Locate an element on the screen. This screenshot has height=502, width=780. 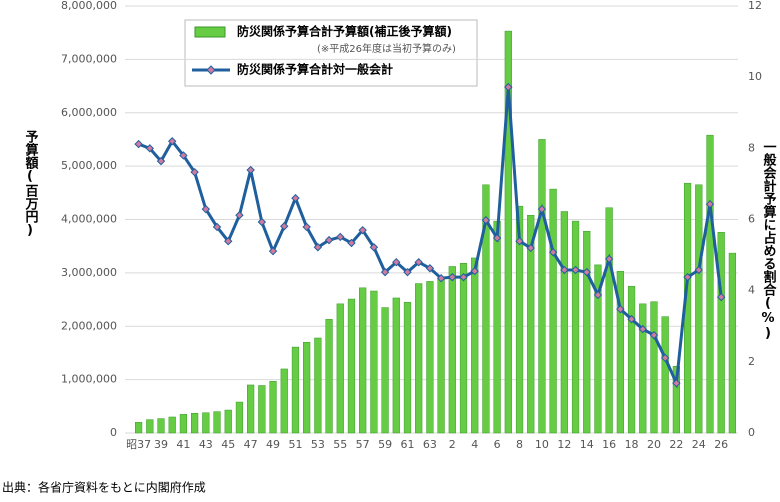
x-tick-label: 24 is located at coordinates (699, 444).